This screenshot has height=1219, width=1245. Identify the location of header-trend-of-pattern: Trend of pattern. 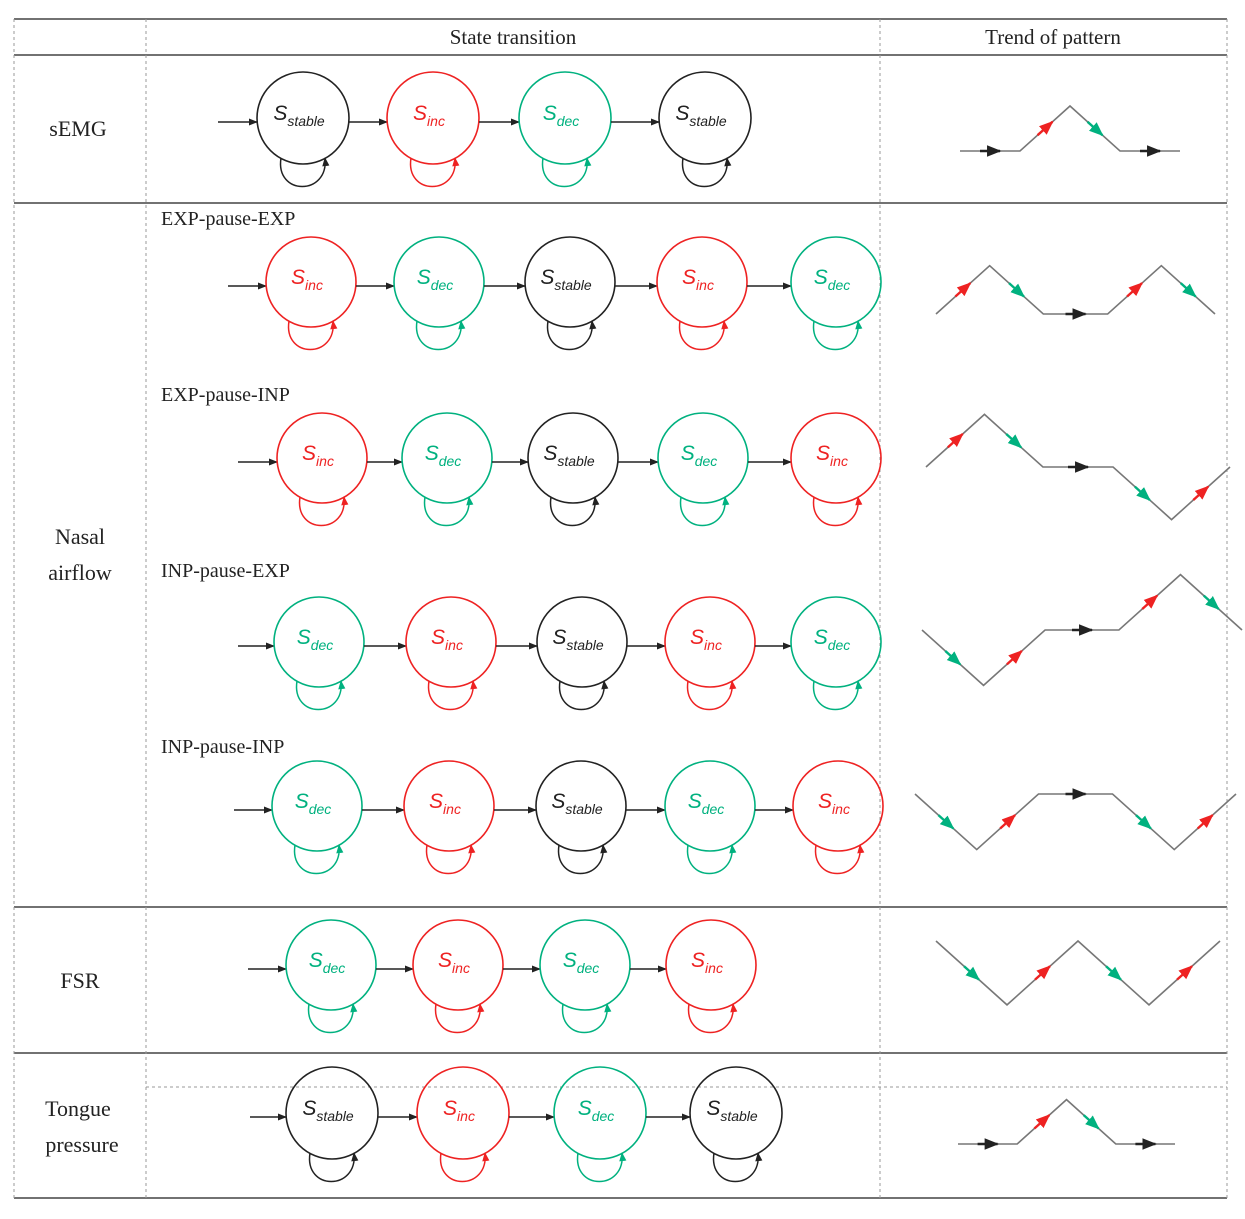
(1053, 37).